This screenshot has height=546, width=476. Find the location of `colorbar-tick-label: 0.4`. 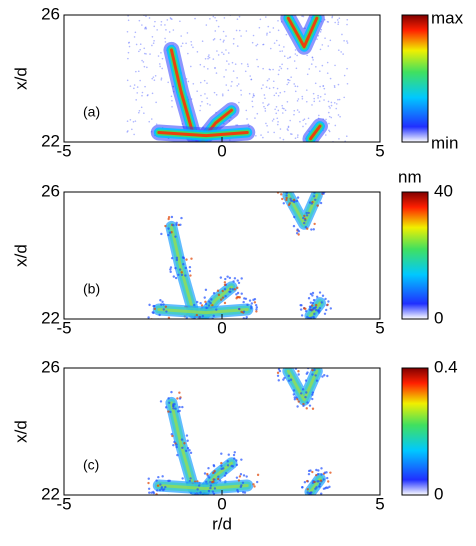

colorbar-tick-label: 0.4 is located at coordinates (446, 366).